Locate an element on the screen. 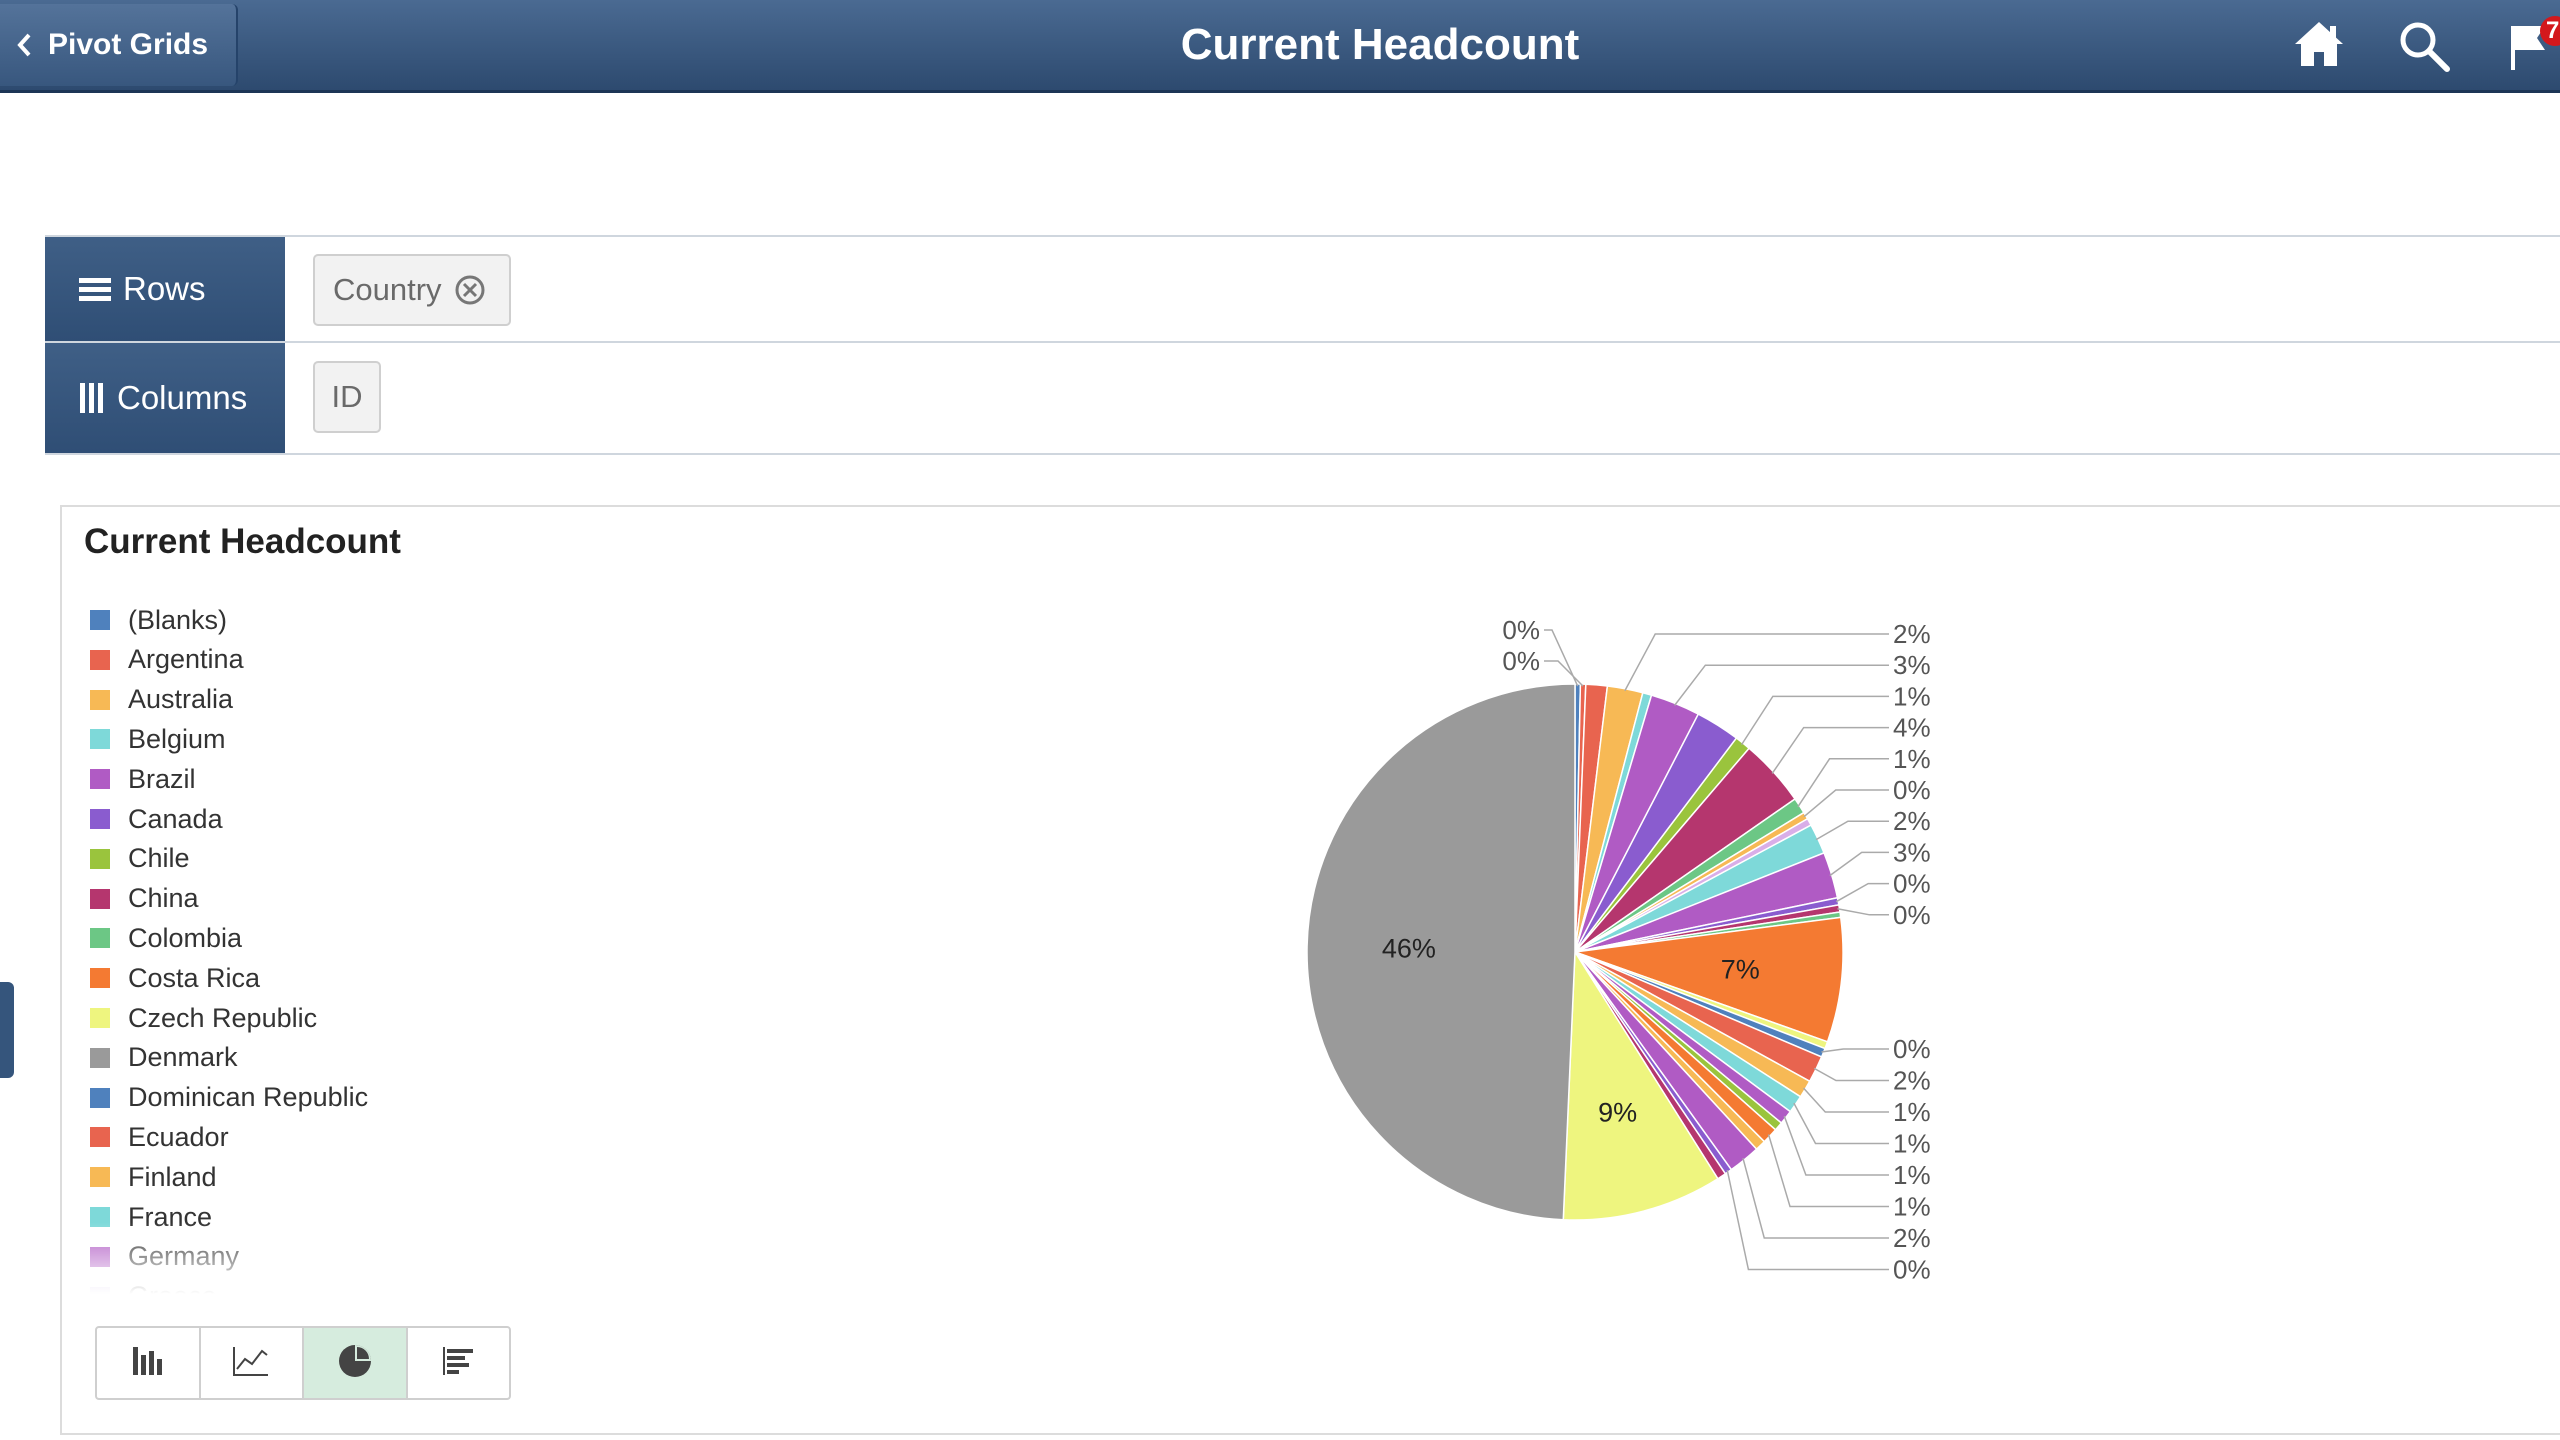 This screenshot has width=2560, height=1440. slice-data-label: 9% is located at coordinates (1617, 1113).